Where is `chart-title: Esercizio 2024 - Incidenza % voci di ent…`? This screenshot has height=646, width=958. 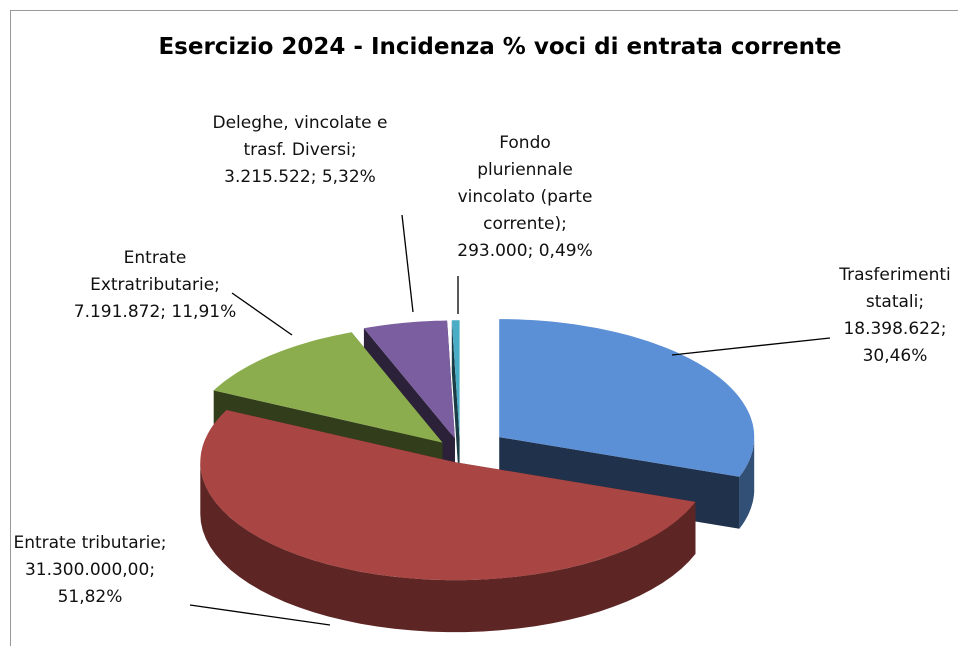 chart-title: Esercizio 2024 - Incidenza % voci di ent… is located at coordinates (500, 47).